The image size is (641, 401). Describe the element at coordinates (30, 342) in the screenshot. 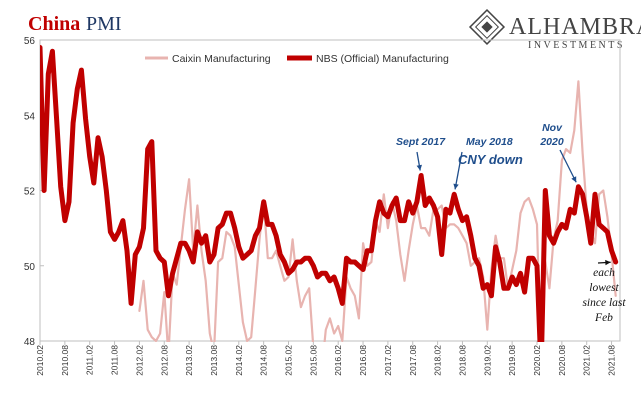

I see `y-tick-label: 48` at that location.